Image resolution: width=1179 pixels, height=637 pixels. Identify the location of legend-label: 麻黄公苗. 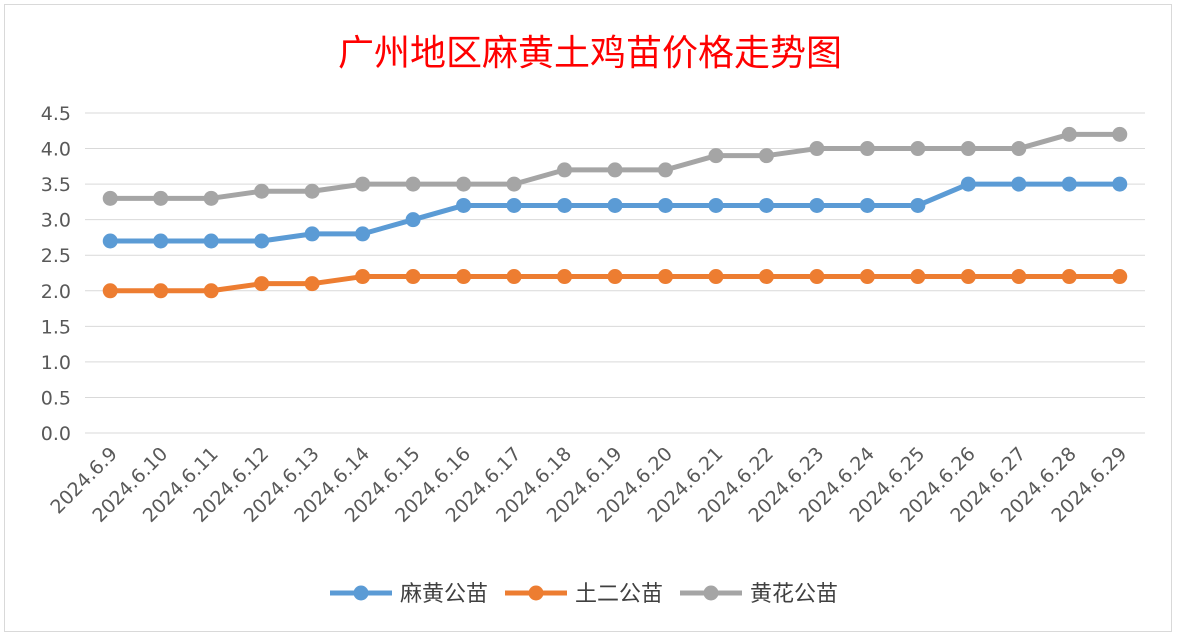
(444, 594).